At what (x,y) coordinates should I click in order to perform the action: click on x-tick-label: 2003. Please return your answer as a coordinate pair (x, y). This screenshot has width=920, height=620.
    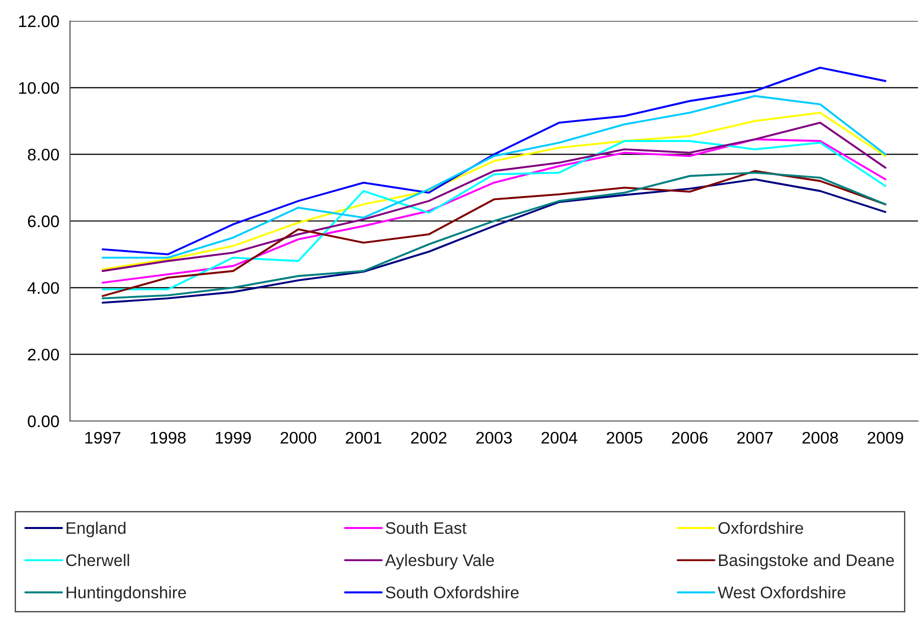
    Looking at the image, I should click on (494, 438).